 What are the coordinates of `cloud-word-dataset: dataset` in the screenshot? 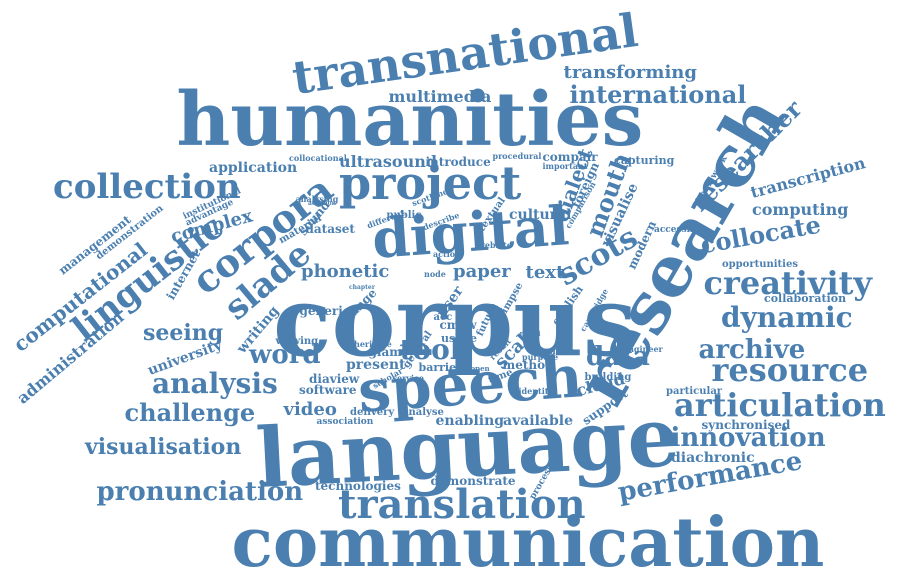 It's located at (330, 229).